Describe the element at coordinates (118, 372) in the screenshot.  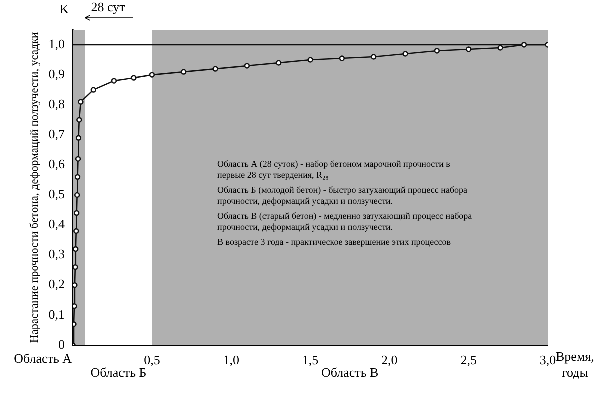
I see `text: Область Б` at that location.